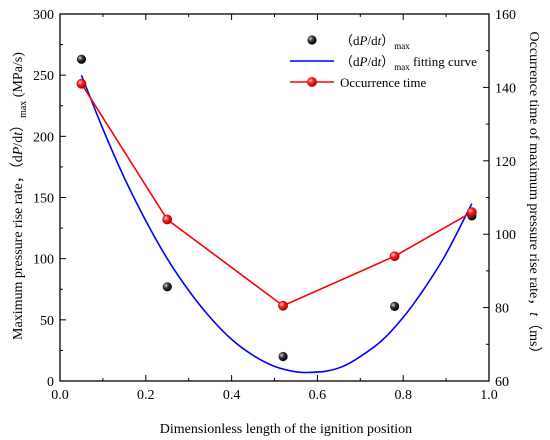  Describe the element at coordinates (43, 199) in the screenshot. I see `y-left-tick-label: 150` at that location.